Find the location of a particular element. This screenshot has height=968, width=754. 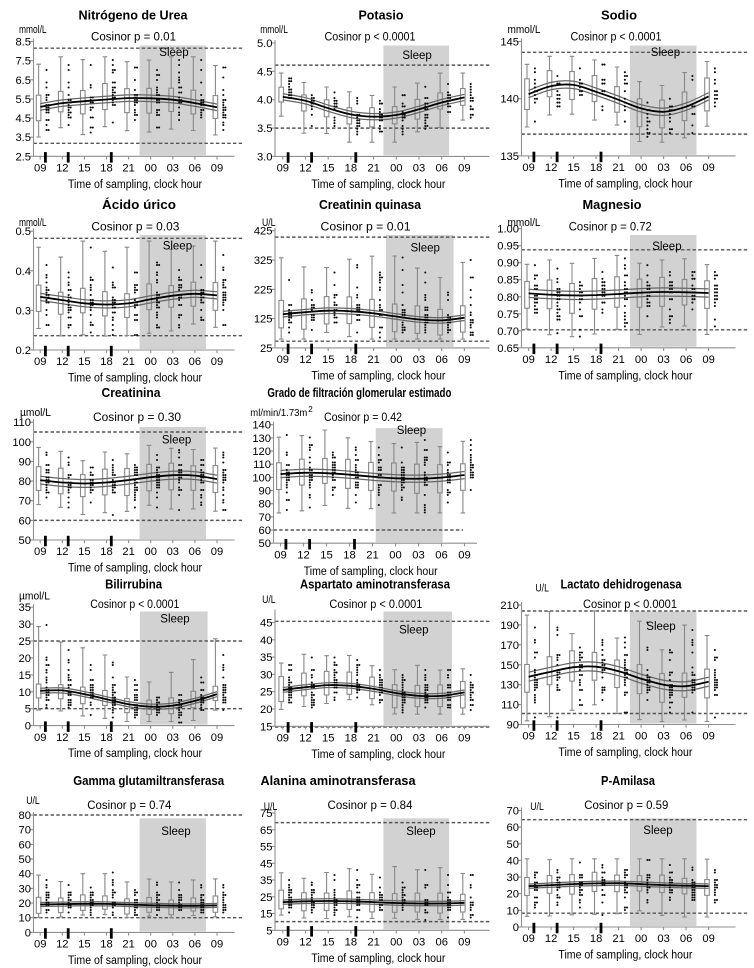

svg-text: 7.5 is located at coordinates (23, 62).